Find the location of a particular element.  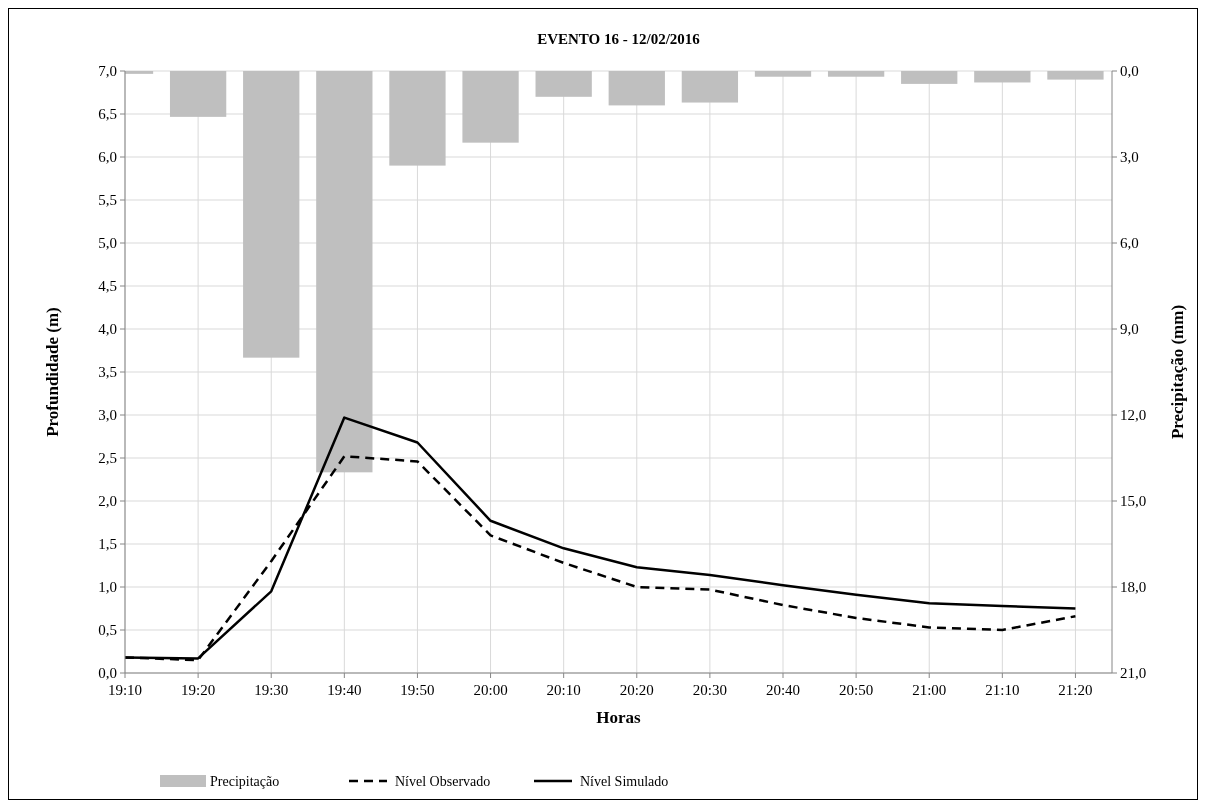

y-tick-label: 4,5 is located at coordinates (107, 286).